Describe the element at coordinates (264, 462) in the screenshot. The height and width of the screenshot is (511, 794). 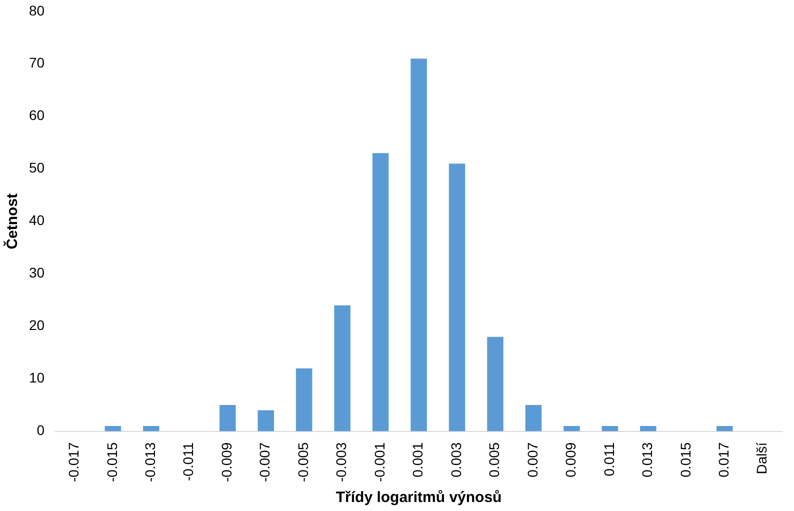
I see `x-tick-label: -0.007` at that location.